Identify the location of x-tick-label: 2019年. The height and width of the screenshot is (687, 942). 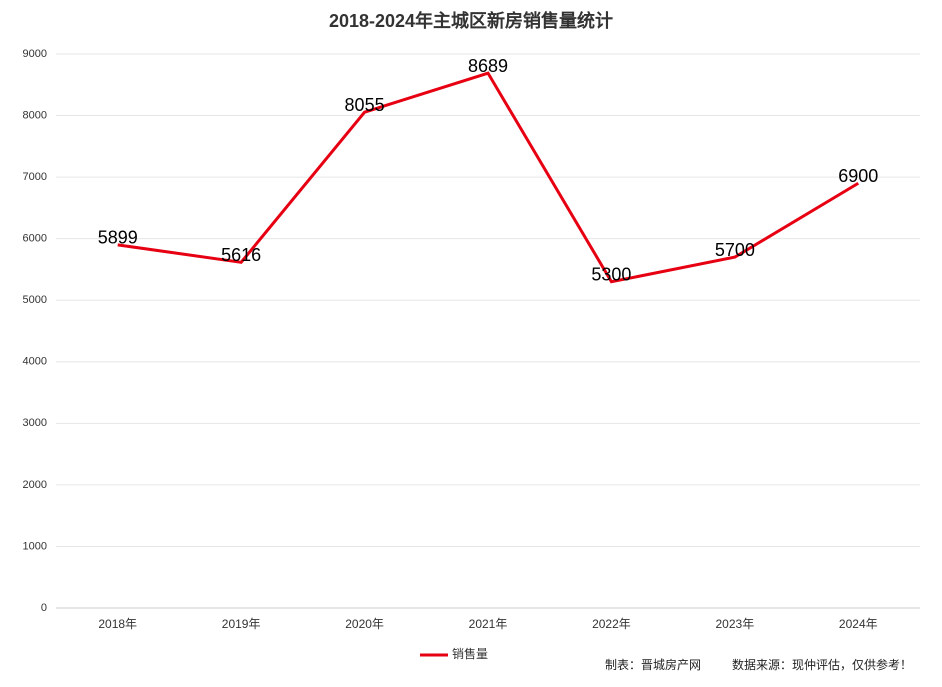
(241, 624).